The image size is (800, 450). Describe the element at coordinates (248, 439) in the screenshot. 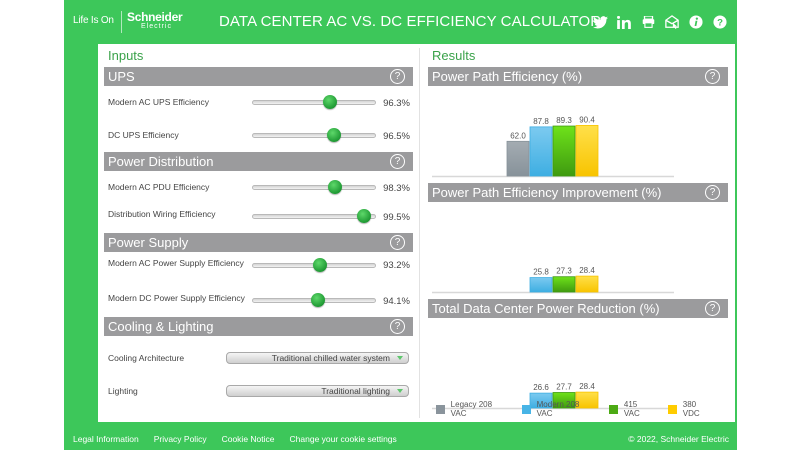

I see `cookie-notice-link: Cookie Notice` at that location.